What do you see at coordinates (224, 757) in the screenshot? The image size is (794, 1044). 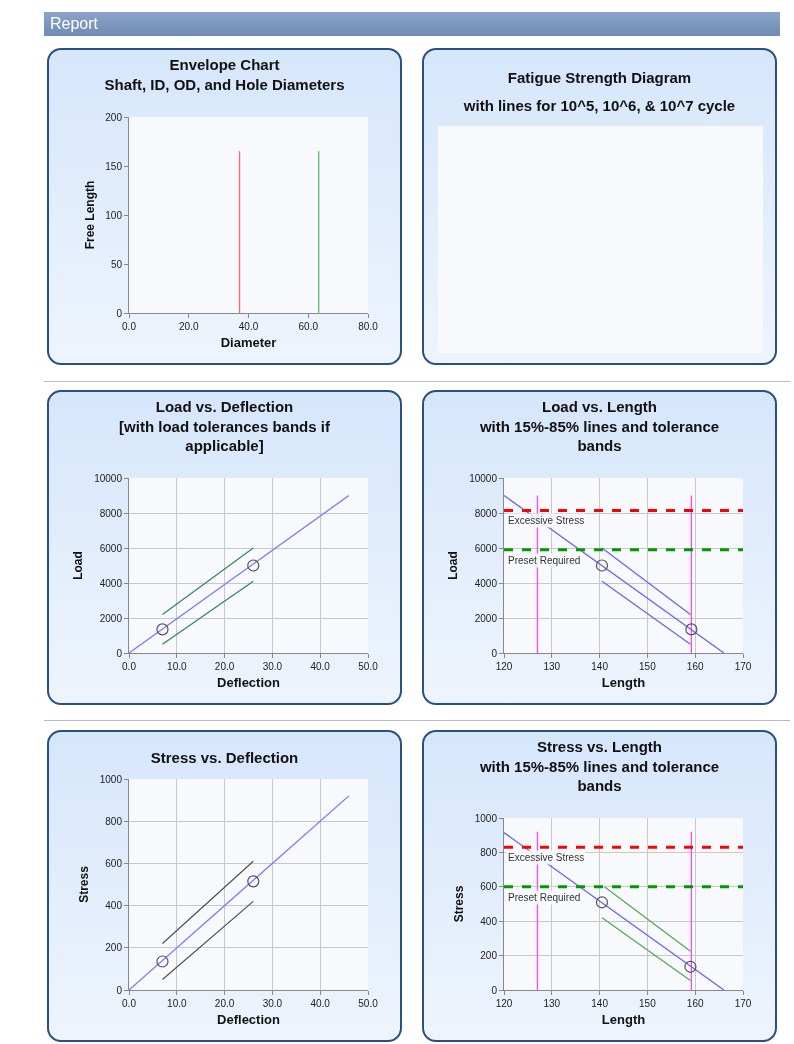 I see `chart-title: Stress vs. Deflection` at bounding box center [224, 757].